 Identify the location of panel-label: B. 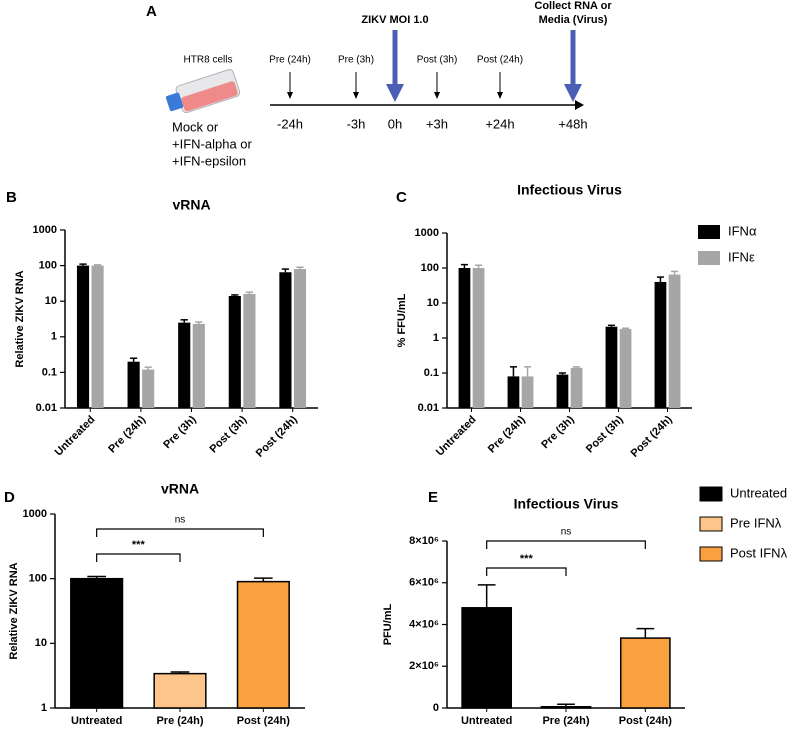
(11, 197).